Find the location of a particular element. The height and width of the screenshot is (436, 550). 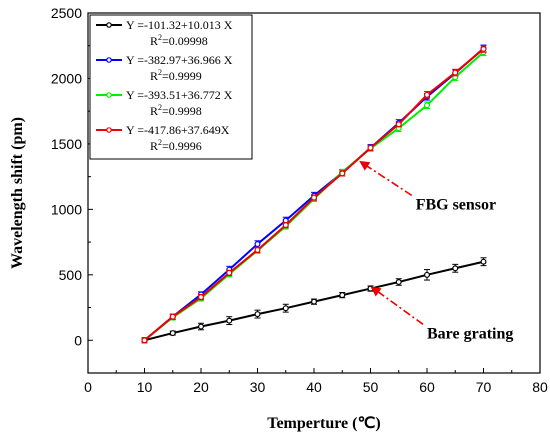

annotation-label: FBG sensor is located at coordinates (456, 204).